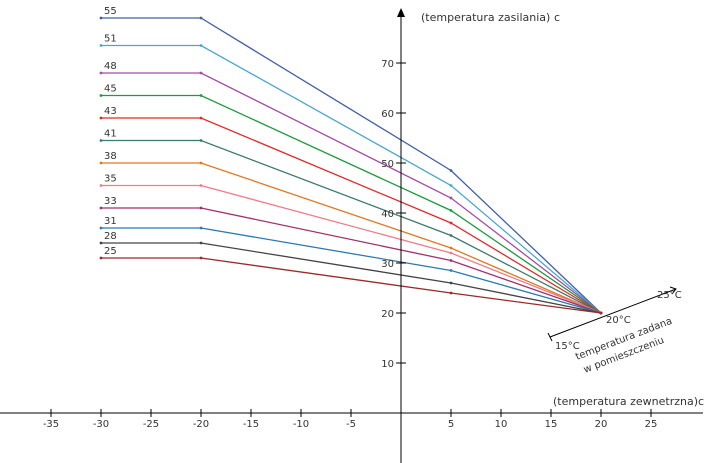  I want to click on curve-label: 33, so click(110, 201).